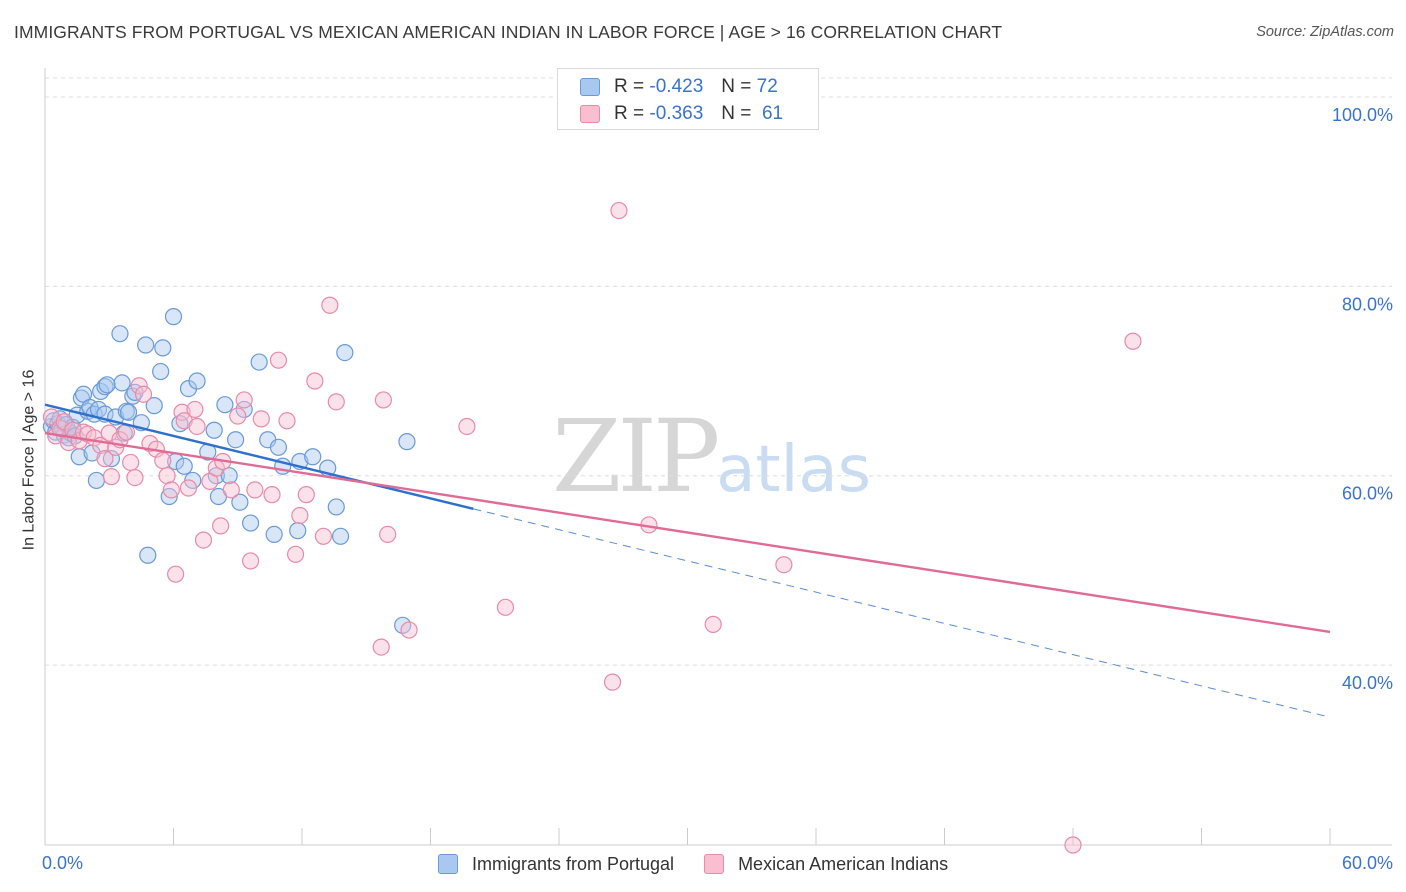  Describe the element at coordinates (629, 113) in the screenshot. I see `mexican-r-label: R =` at that location.